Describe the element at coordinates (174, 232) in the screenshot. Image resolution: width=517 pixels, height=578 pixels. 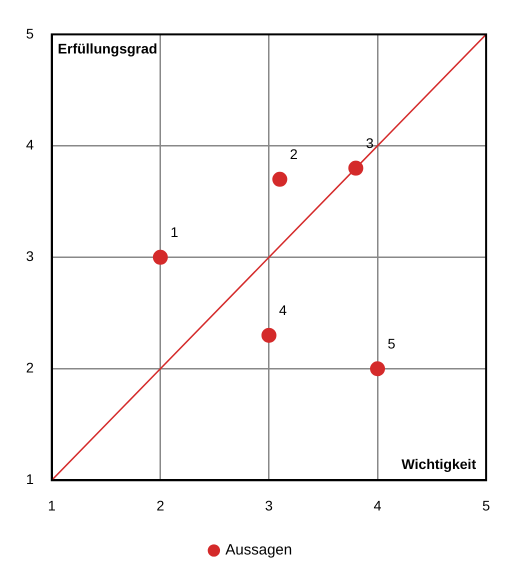
I see `annotation: 1` at that location.